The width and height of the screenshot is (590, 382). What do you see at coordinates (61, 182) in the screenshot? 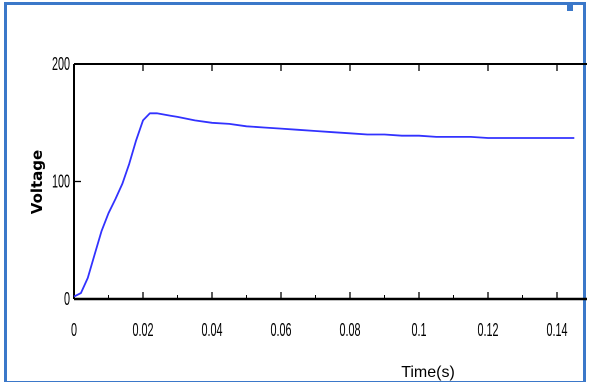
I see `y-tick-label: 100` at bounding box center [61, 182].